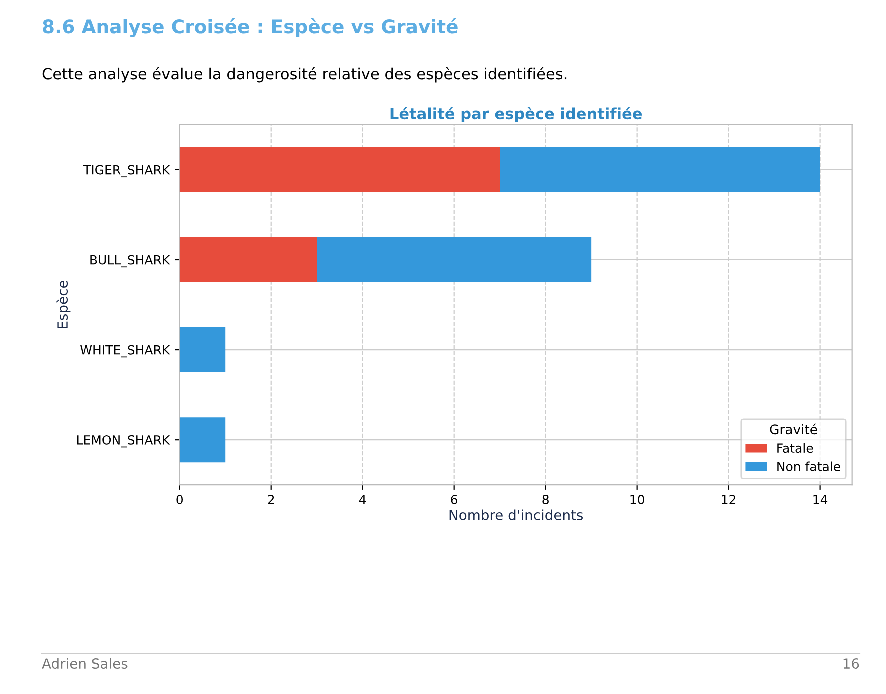  Describe the element at coordinates (517, 515) in the screenshot. I see `x-axis-title: Nombre d'incidents` at that location.